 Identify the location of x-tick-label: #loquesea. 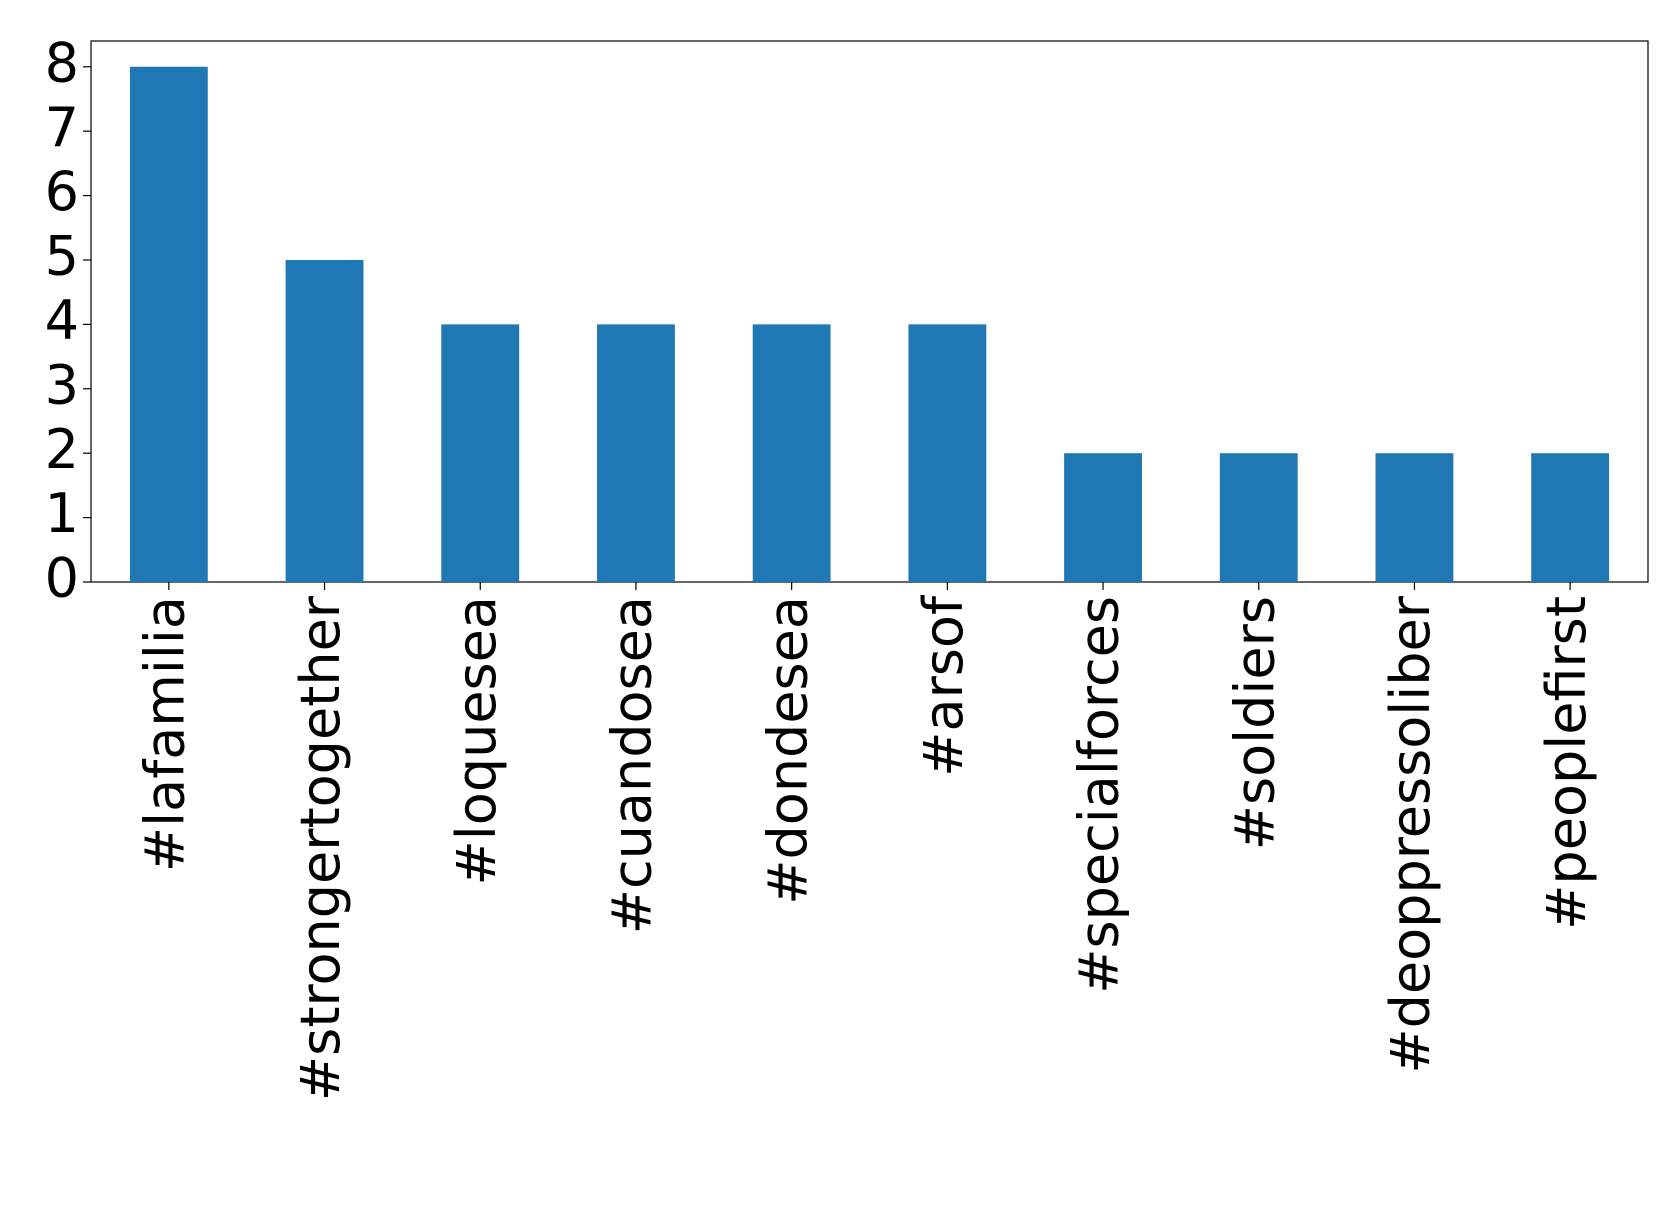
(476, 740).